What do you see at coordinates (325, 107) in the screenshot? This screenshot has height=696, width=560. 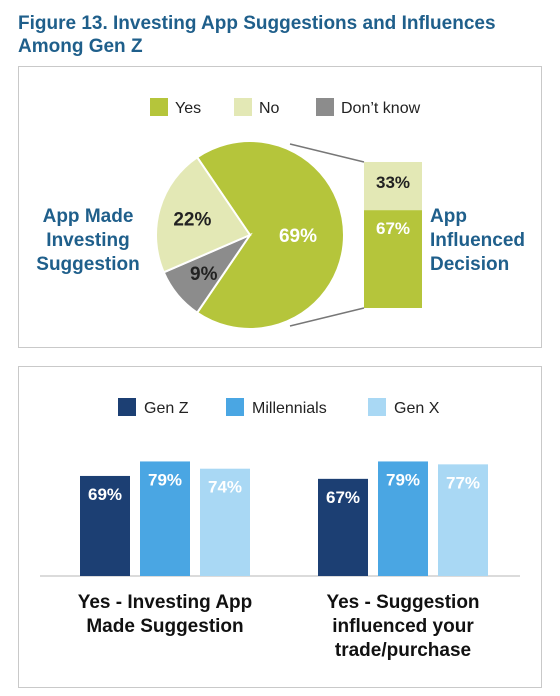 I see `legend-swatch-don-t-know` at bounding box center [325, 107].